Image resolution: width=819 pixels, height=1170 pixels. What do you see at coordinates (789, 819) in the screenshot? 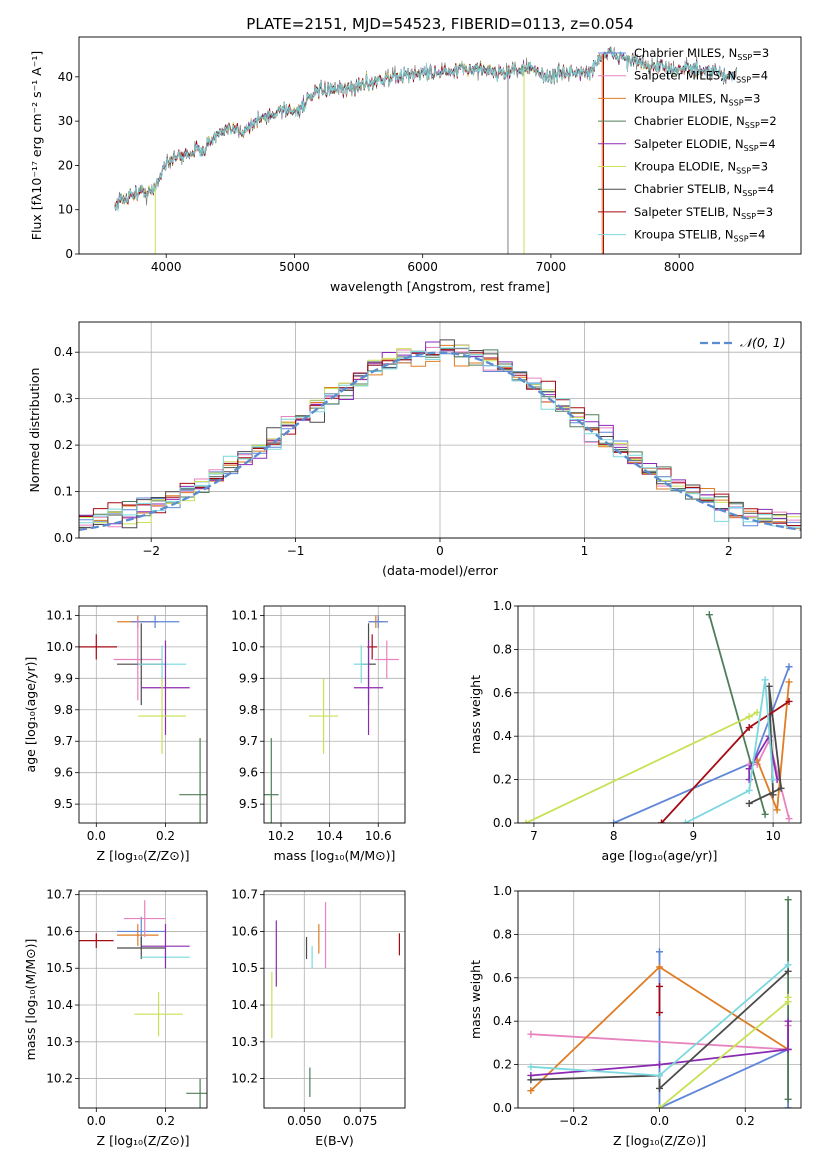
I see `weight-vs-age-marker-salpeter-miles` at bounding box center [789, 819].